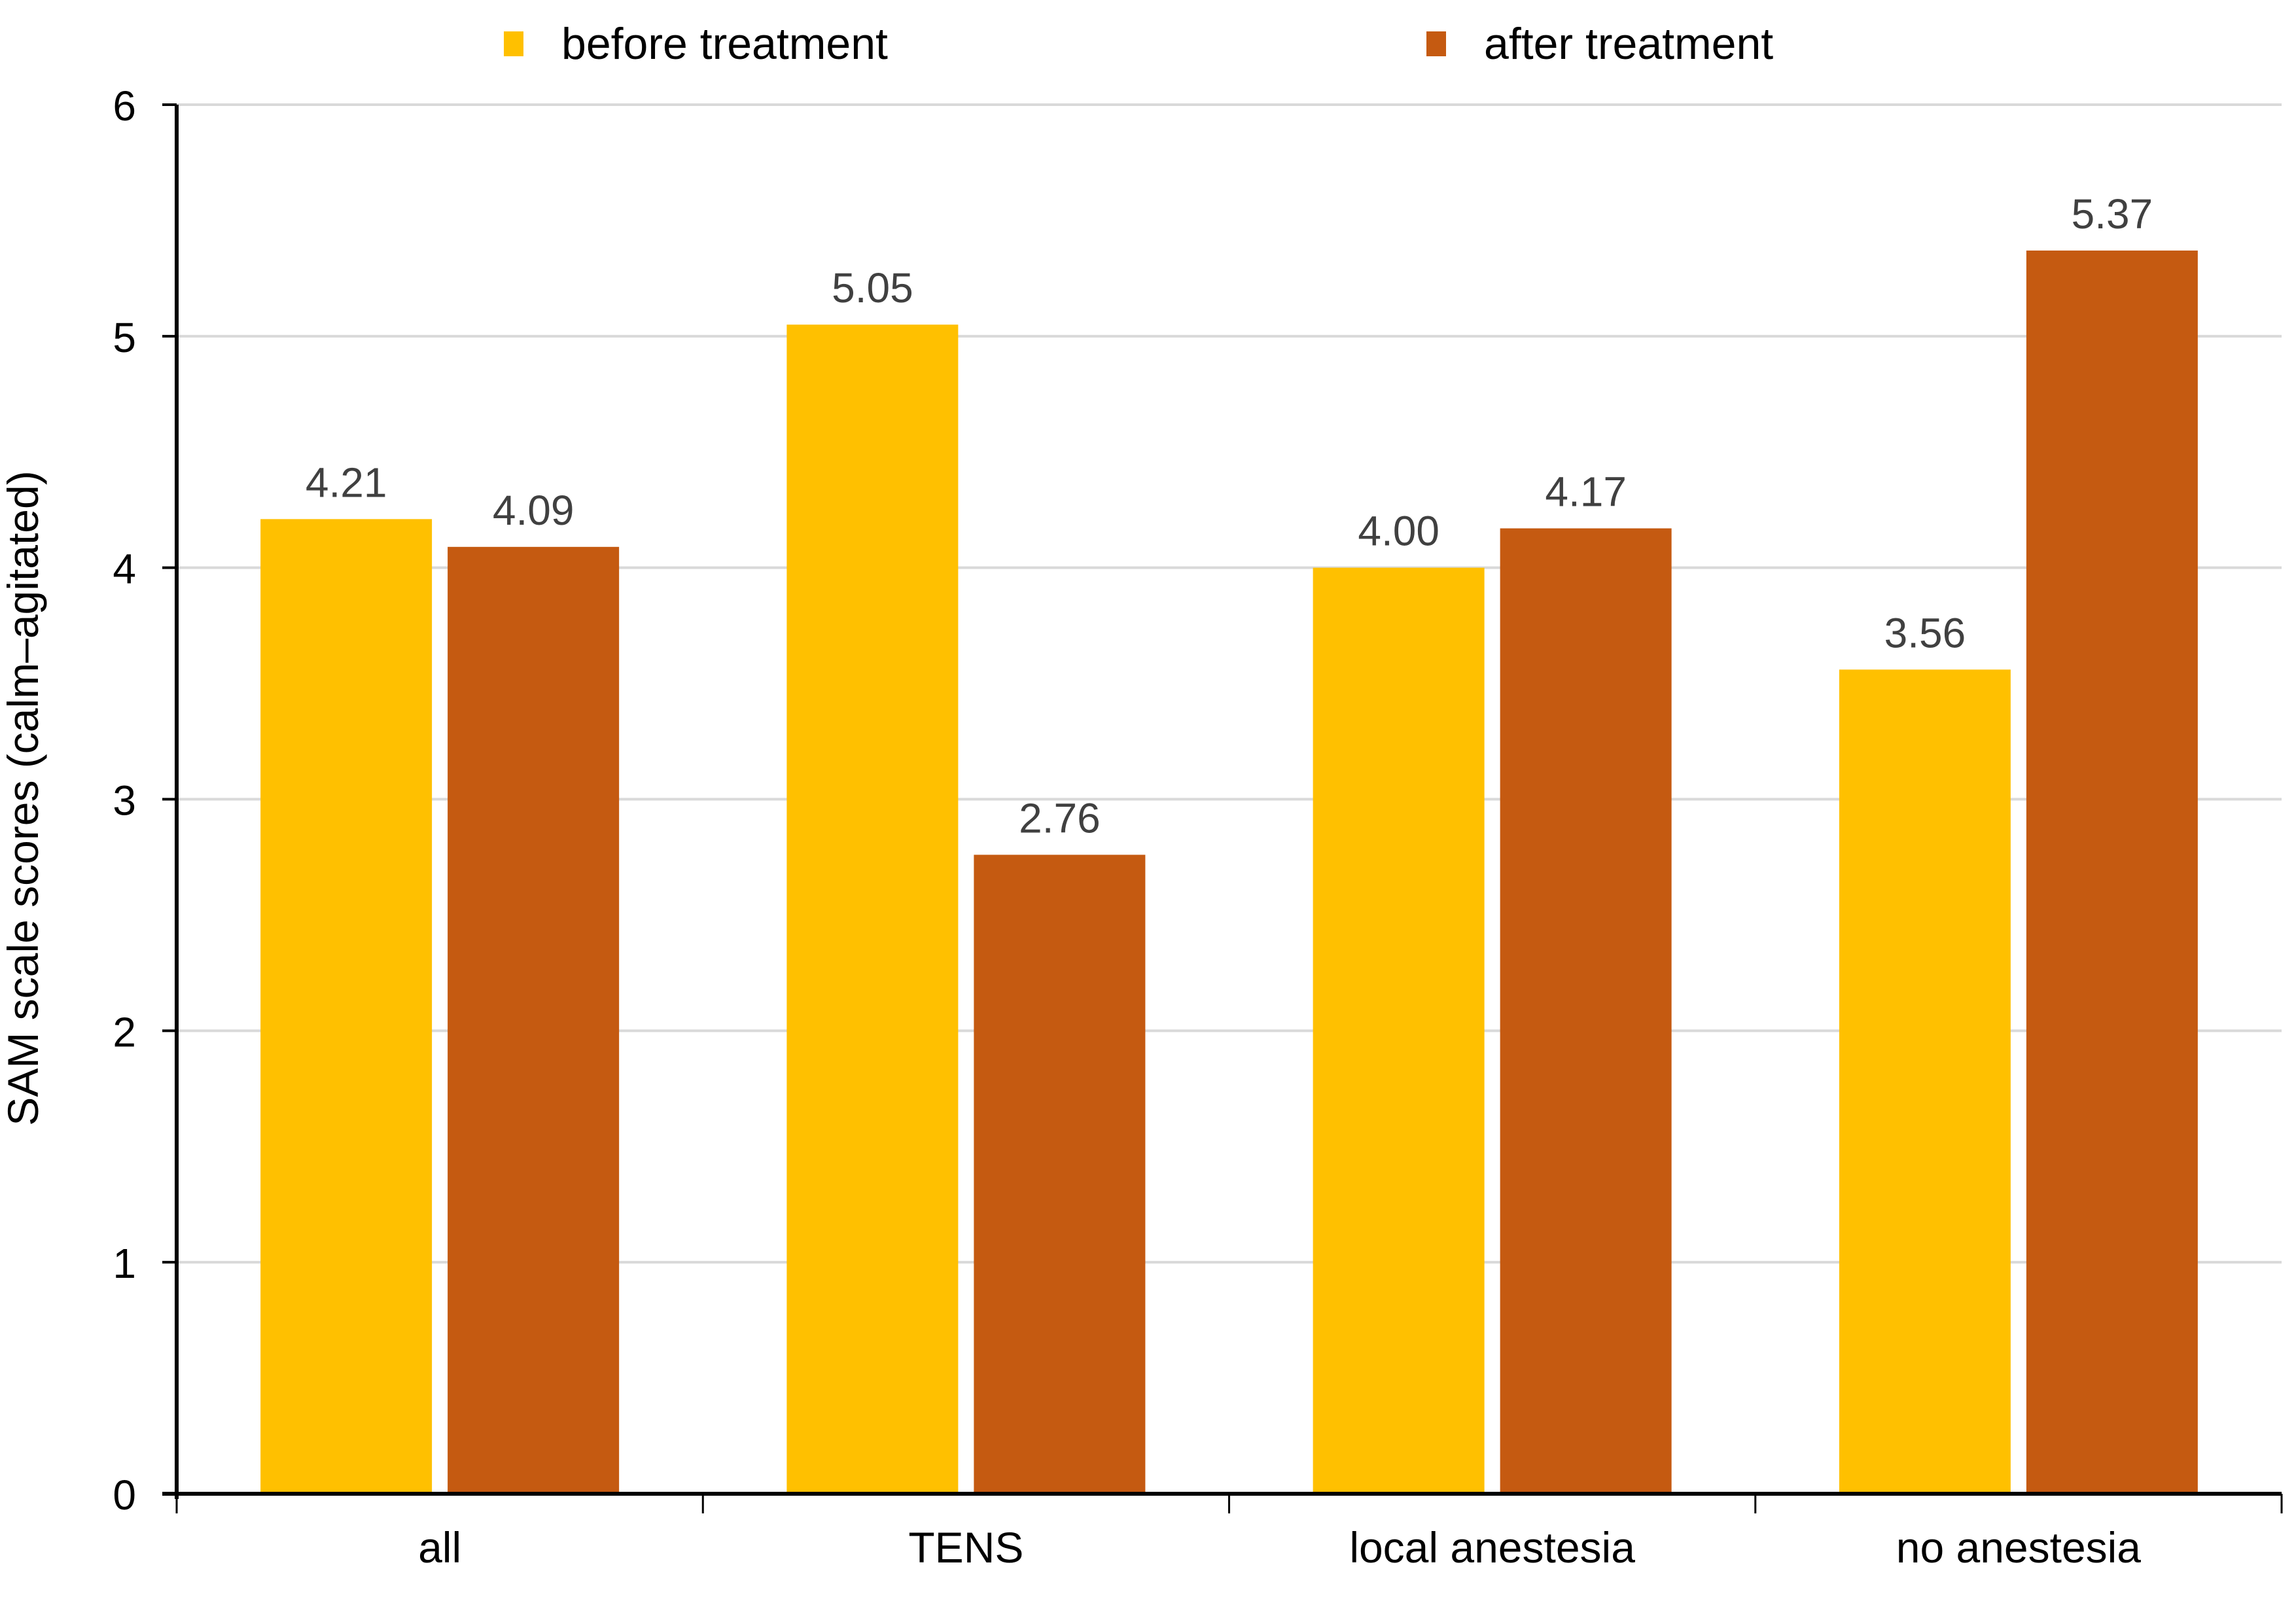  Describe the element at coordinates (1925, 632) in the screenshot. I see `data-label: 3.56` at that location.